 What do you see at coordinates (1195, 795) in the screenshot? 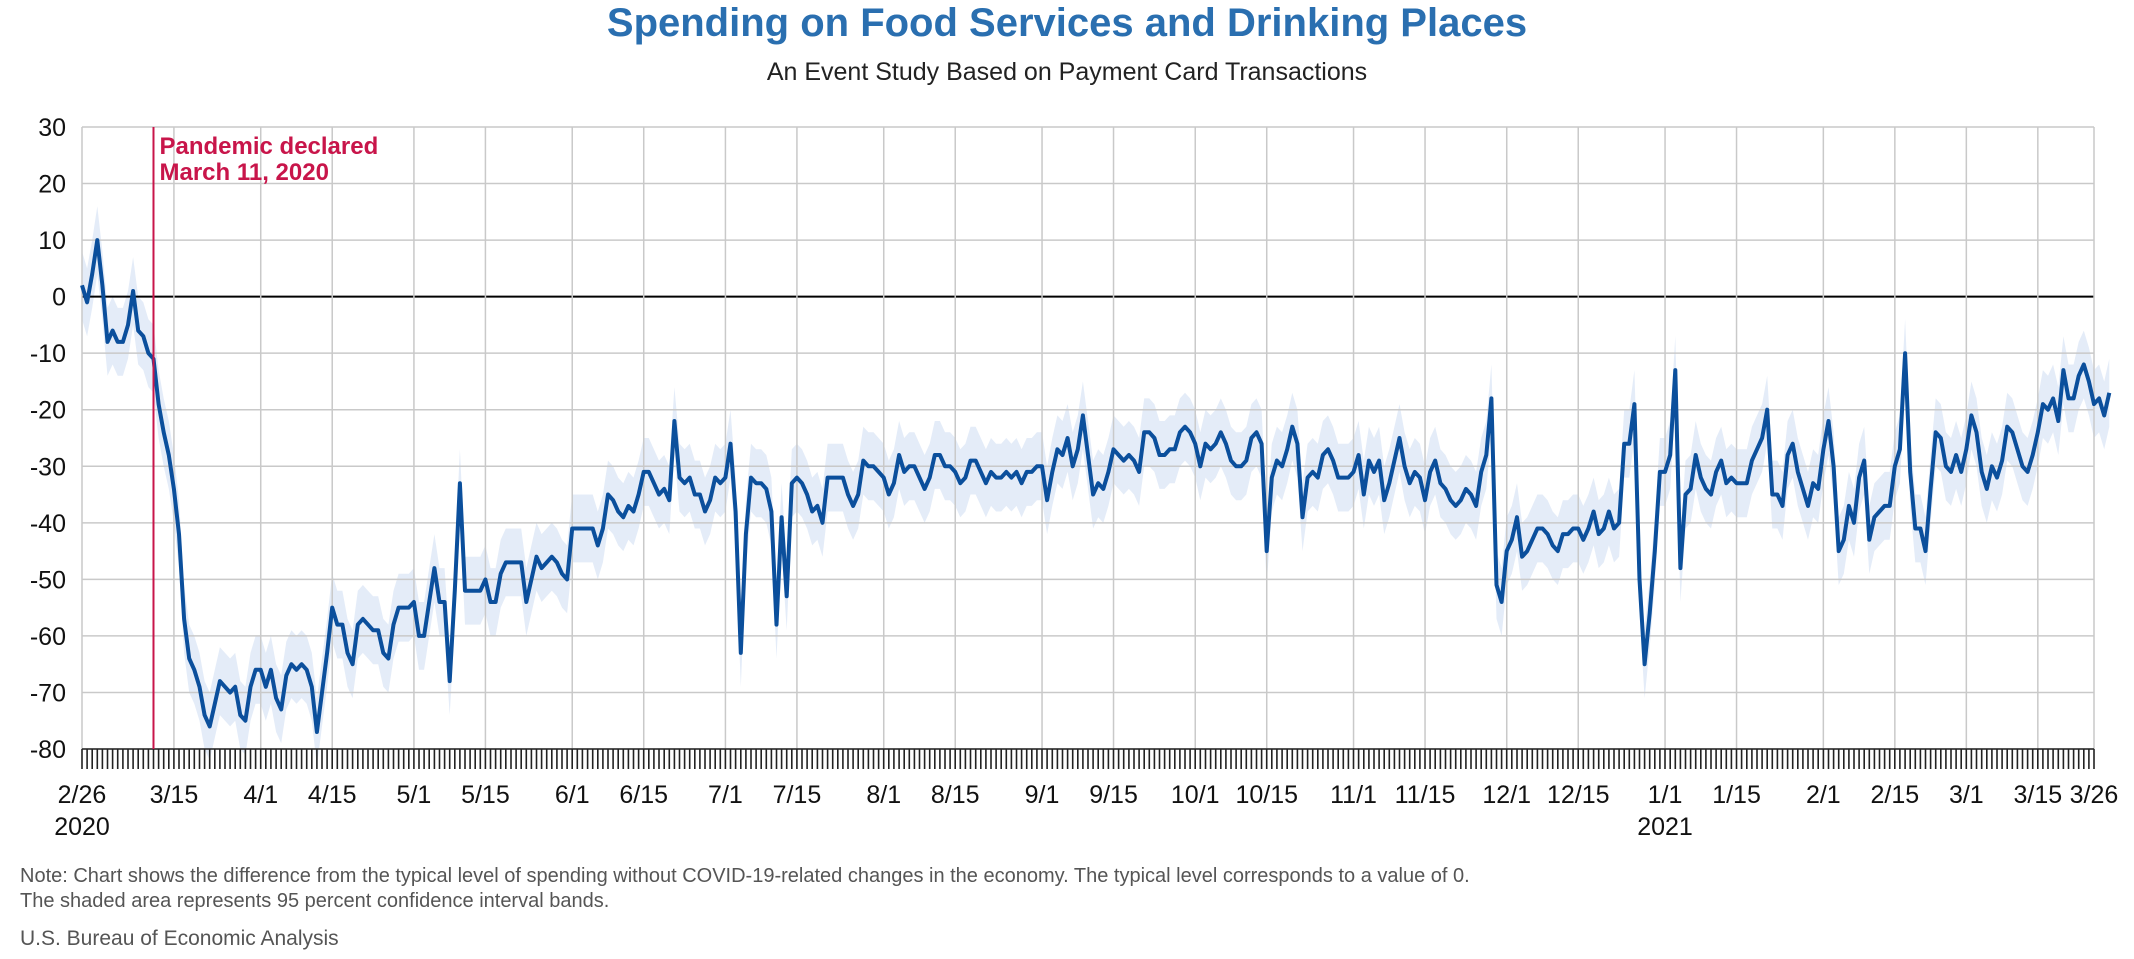
I see `x-tick-label: 10/1` at bounding box center [1195, 795].